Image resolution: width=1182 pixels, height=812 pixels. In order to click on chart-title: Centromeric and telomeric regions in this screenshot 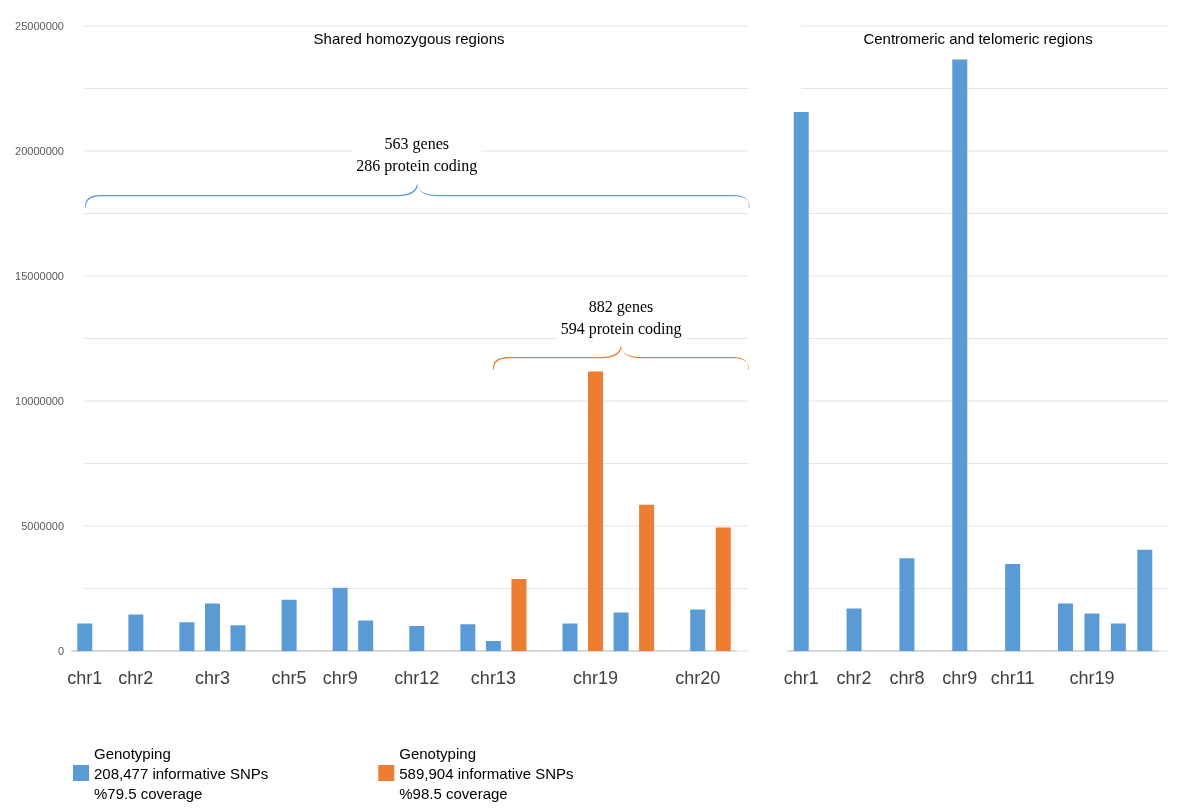, I will do `click(978, 38)`.